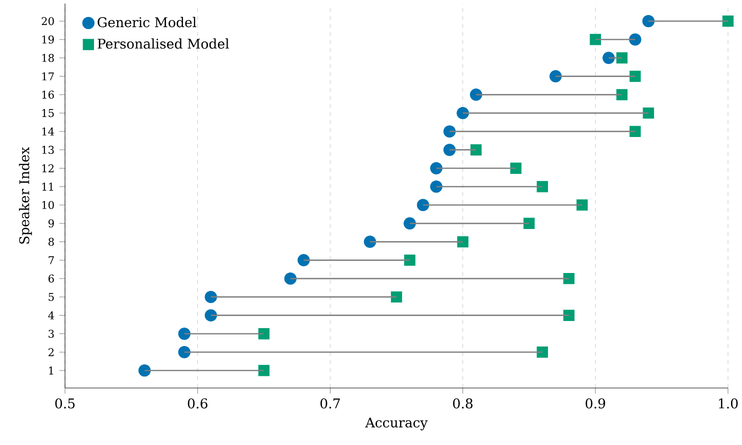 The width and height of the screenshot is (742, 445). What do you see at coordinates (48, 113) in the screenshot?
I see `y-tick-label: 15` at bounding box center [48, 113].